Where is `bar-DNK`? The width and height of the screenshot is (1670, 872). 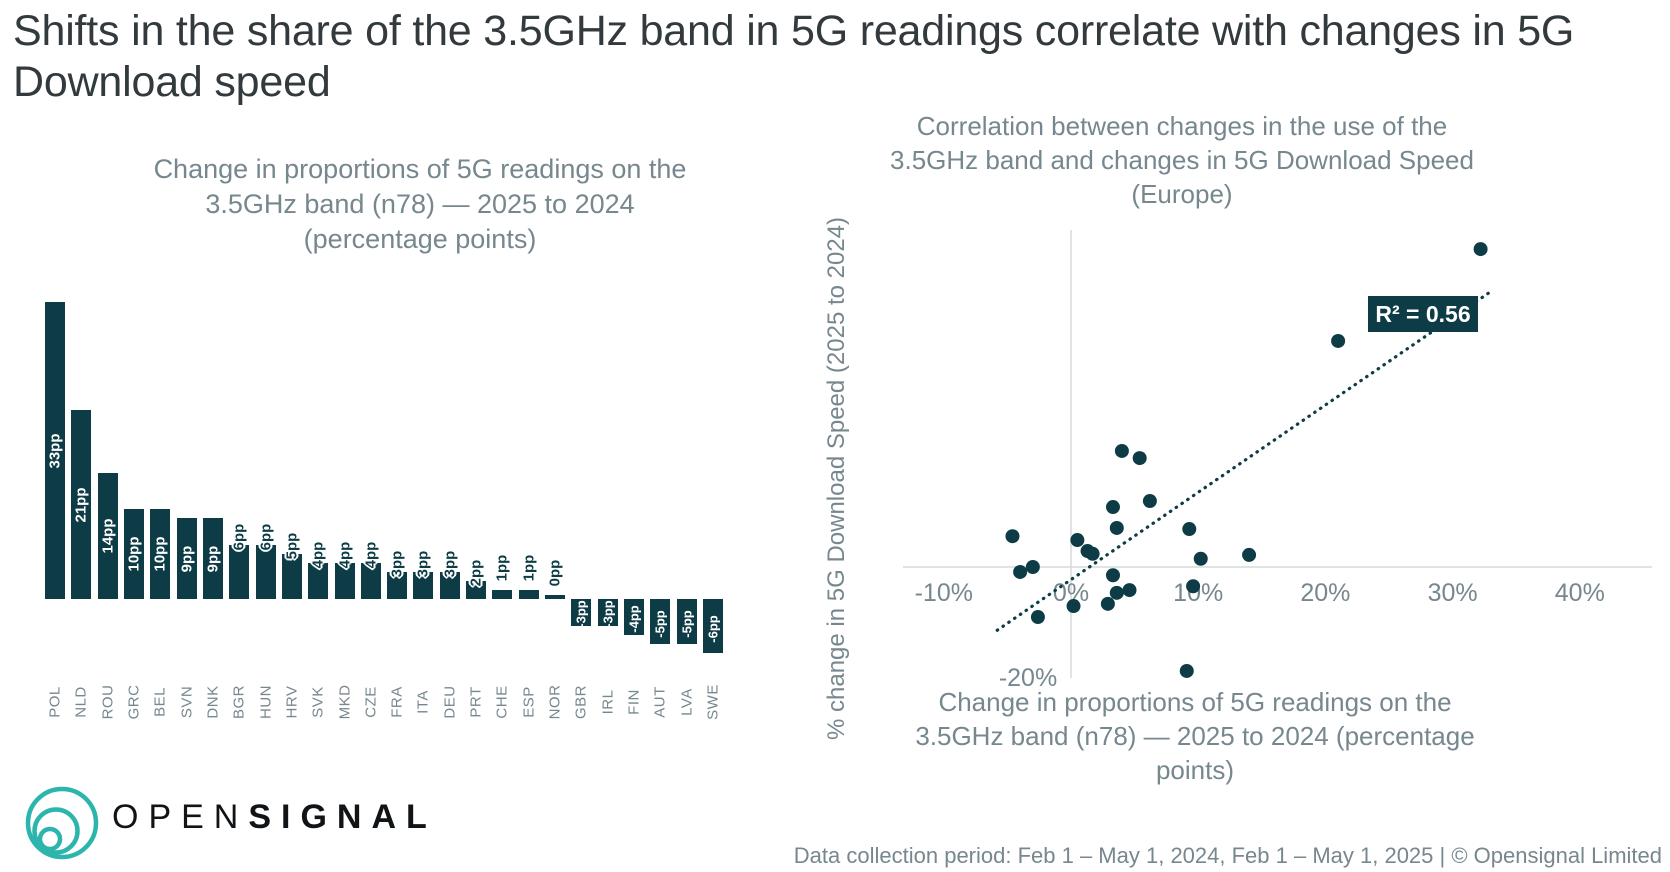 bar-DNK is located at coordinates (212, 558).